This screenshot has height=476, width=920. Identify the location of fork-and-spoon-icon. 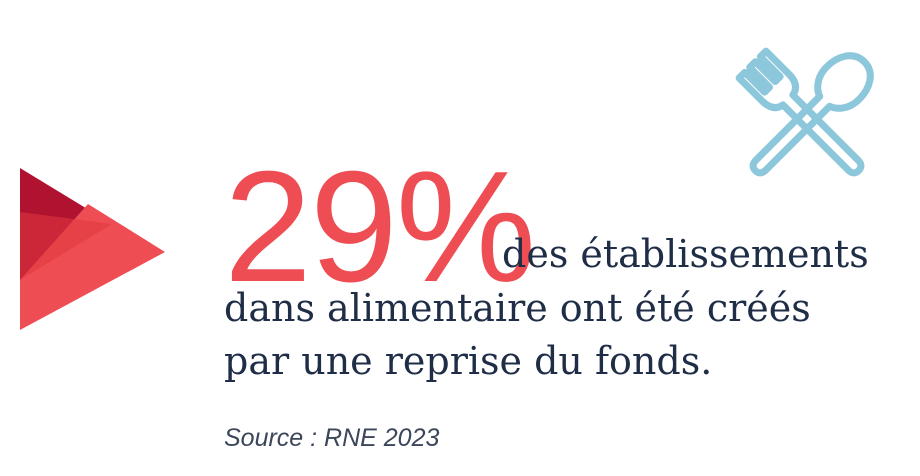
(804, 112).